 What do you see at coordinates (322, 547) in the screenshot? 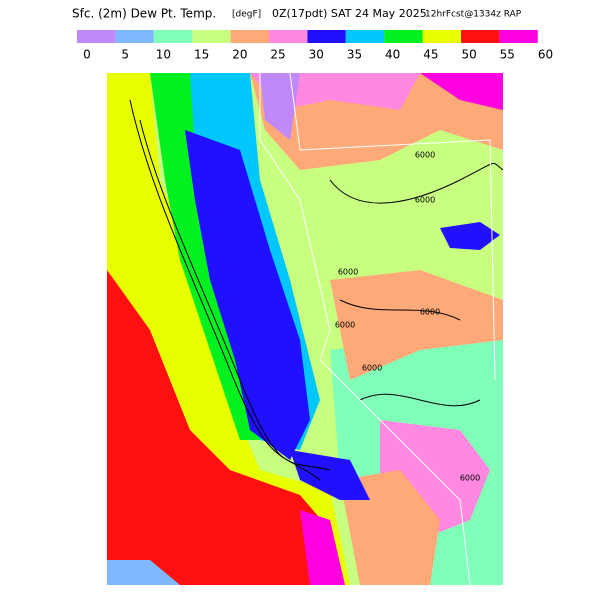
I see `region-magenta-south` at bounding box center [322, 547].